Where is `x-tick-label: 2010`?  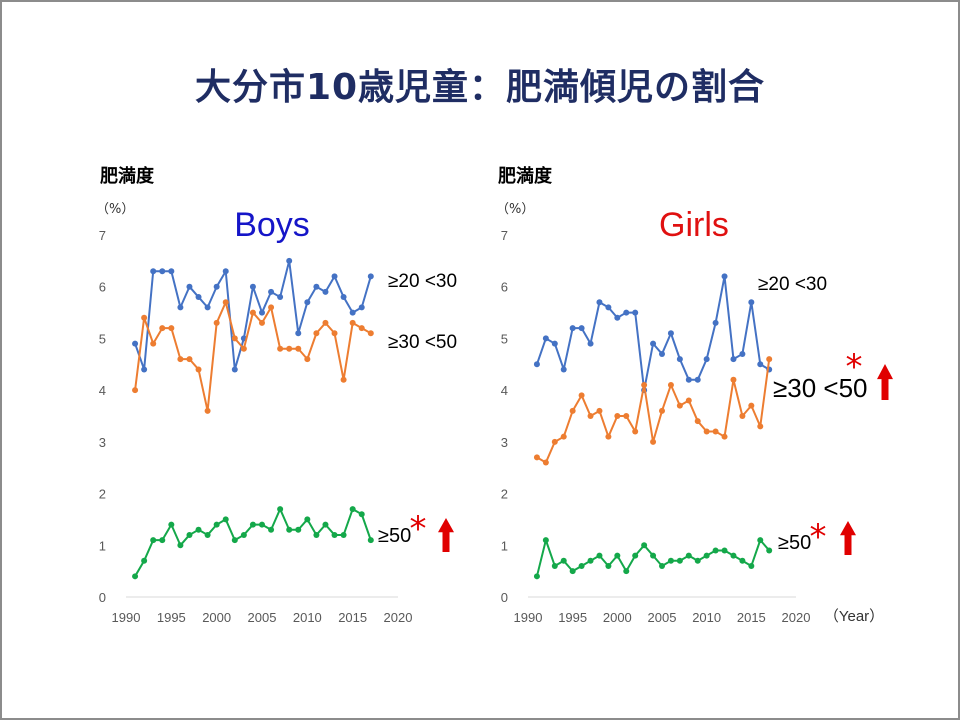 x-tick-label: 2010 is located at coordinates (307, 617).